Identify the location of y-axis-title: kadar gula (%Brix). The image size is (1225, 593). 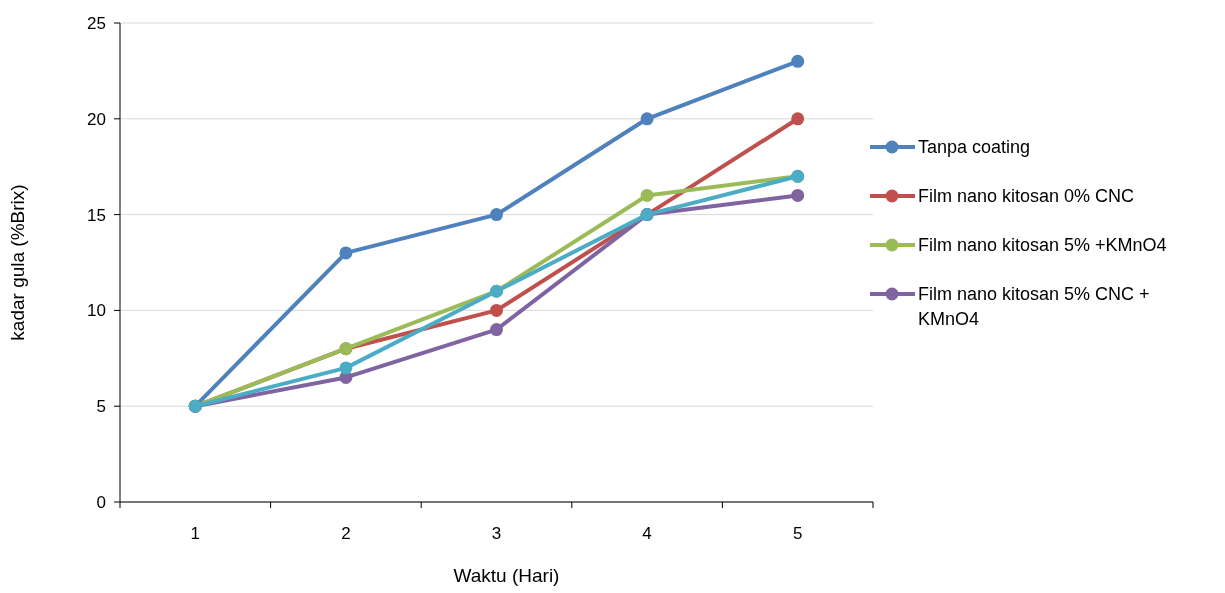
(17, 262).